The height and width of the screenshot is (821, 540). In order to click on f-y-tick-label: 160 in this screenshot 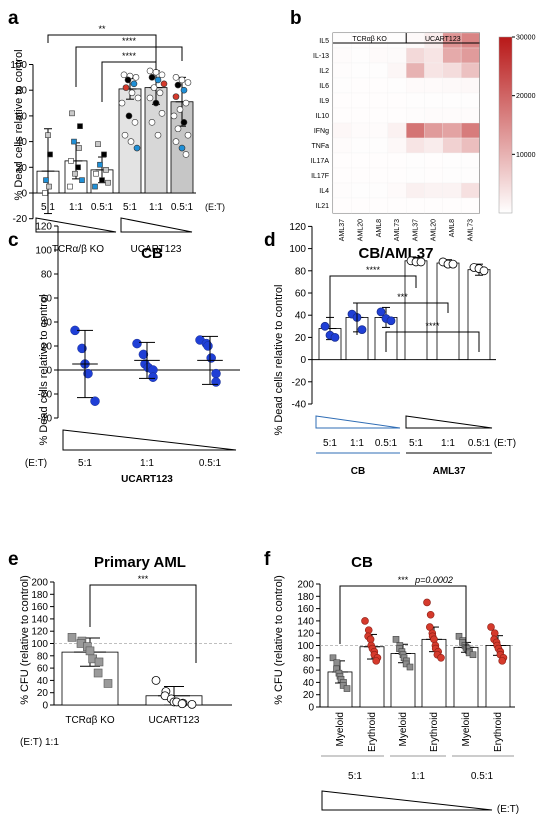, I will do `click(305, 609)`.